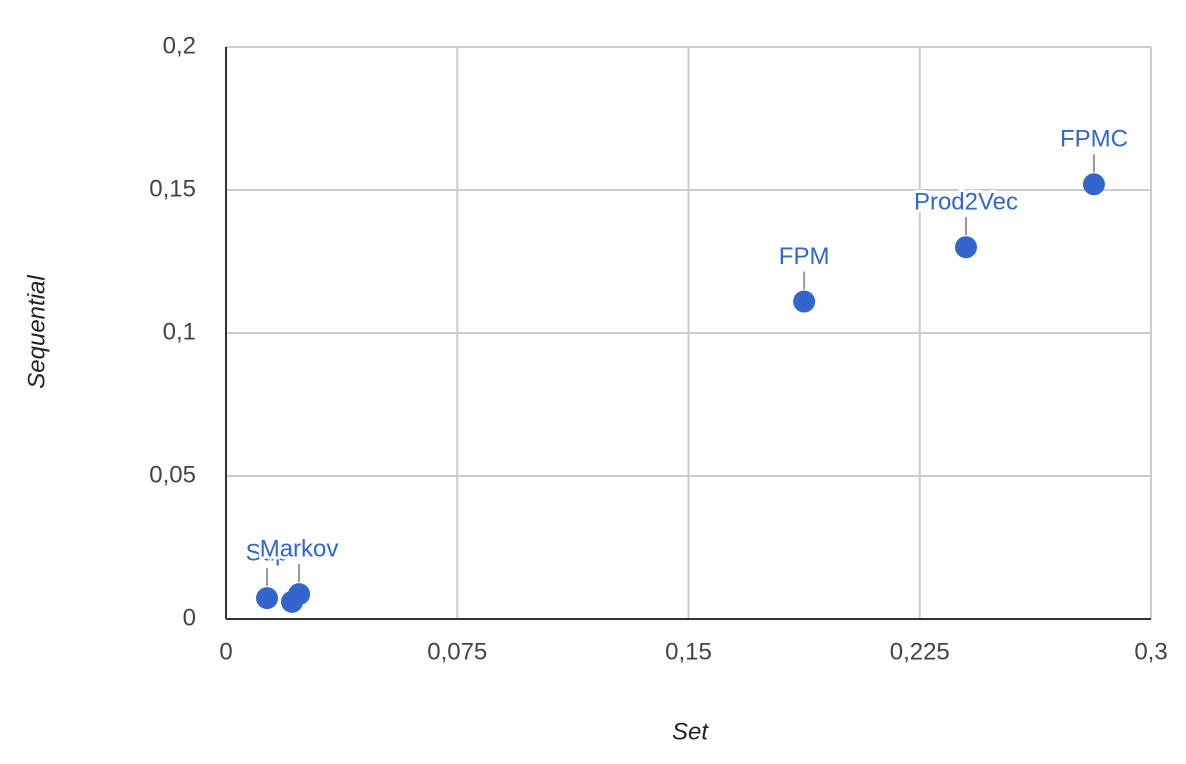  What do you see at coordinates (172, 188) in the screenshot?
I see `y-tick-label: 0,15` at bounding box center [172, 188].